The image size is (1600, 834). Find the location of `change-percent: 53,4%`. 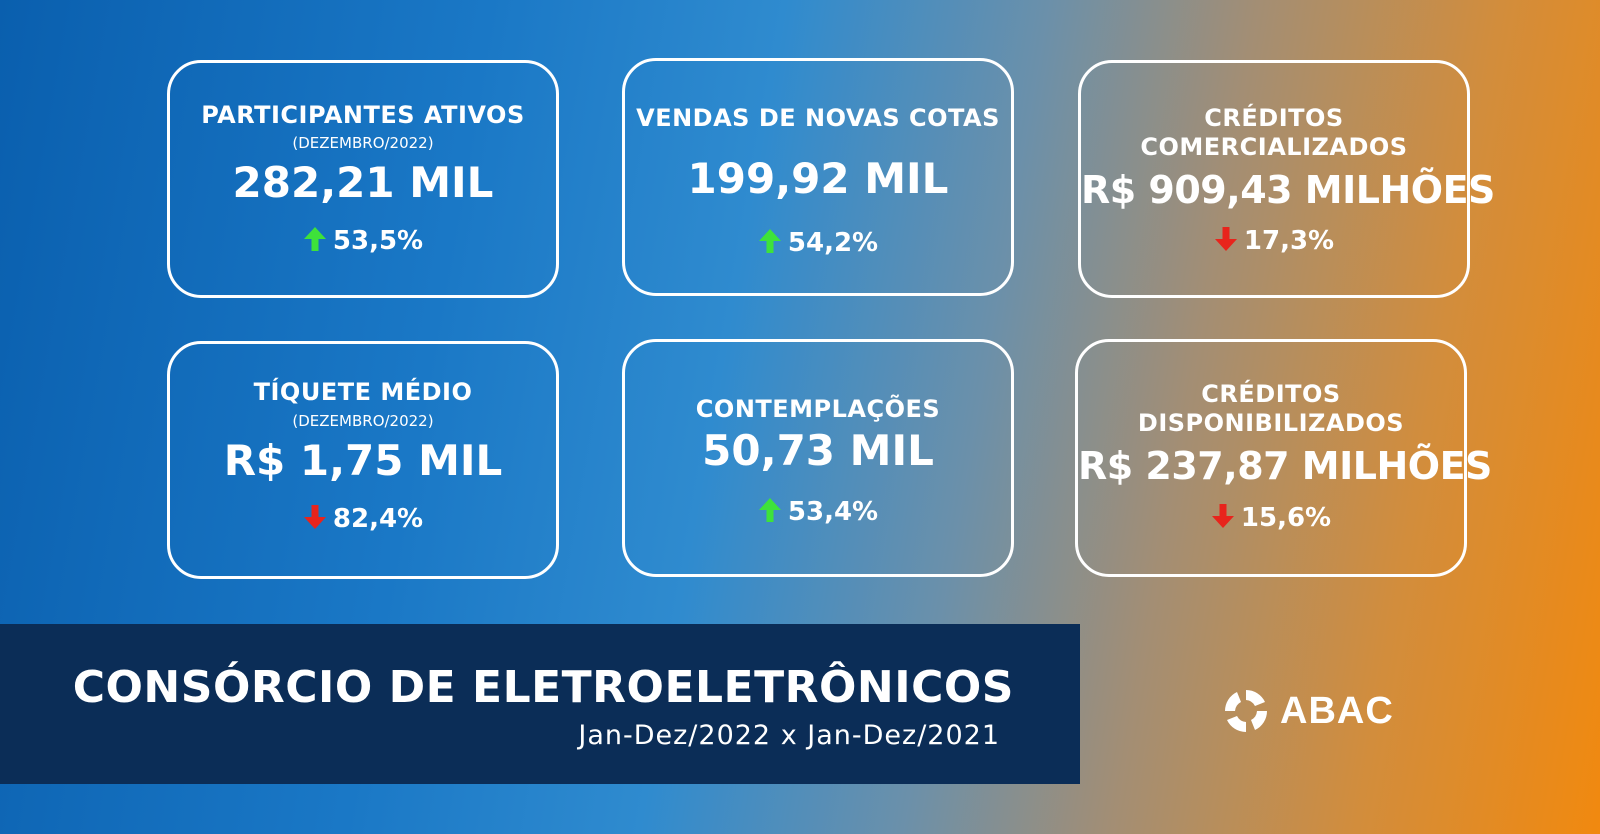

change-percent: 53,4% is located at coordinates (833, 512).